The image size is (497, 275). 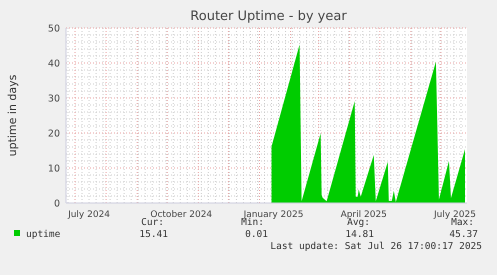 What do you see at coordinates (43, 234) in the screenshot?
I see `legend-label: uptime` at bounding box center [43, 234].